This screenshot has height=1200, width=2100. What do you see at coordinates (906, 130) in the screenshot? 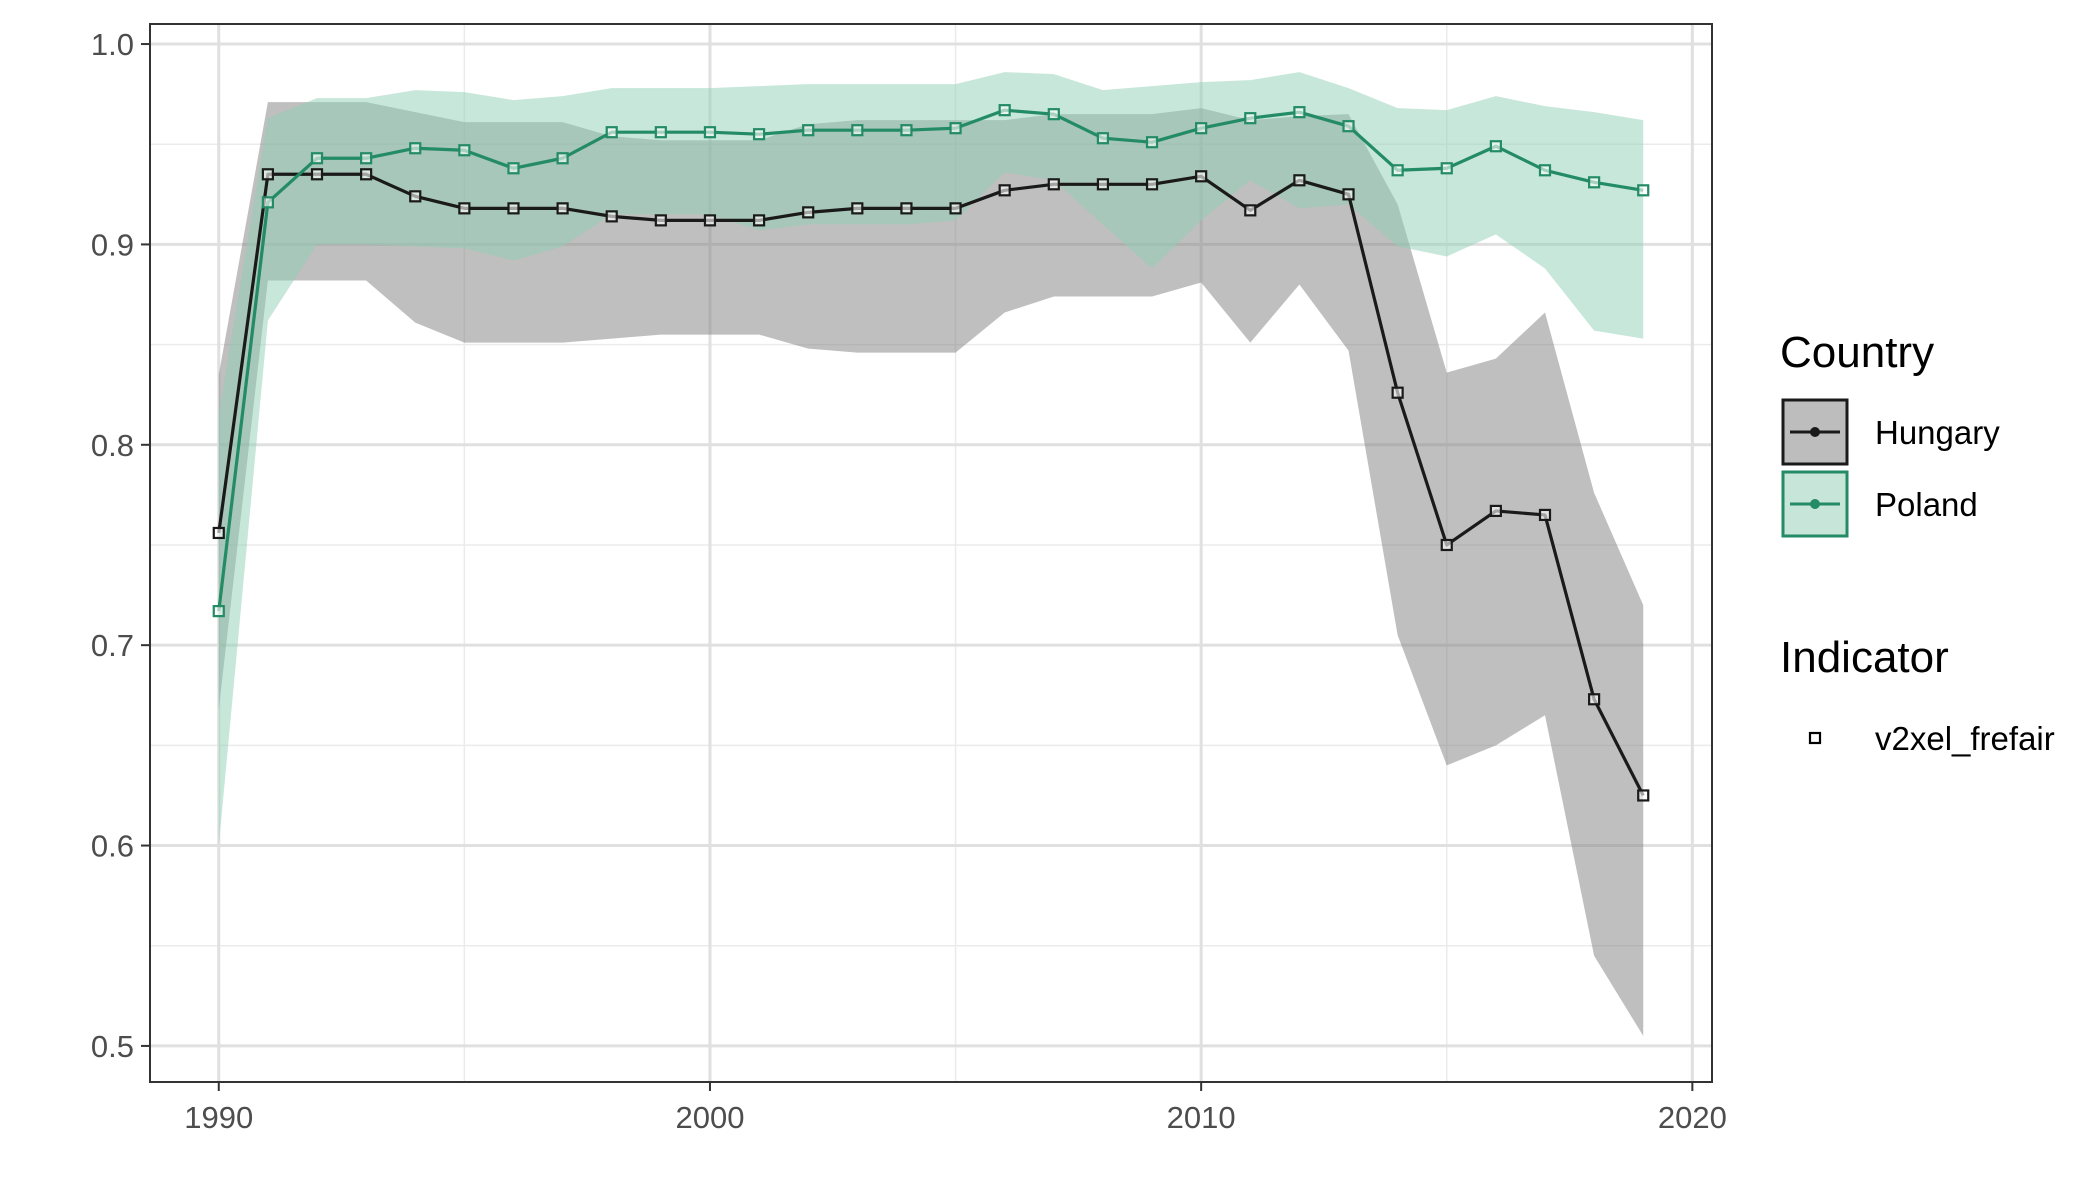
I see `point-poland-2004` at bounding box center [906, 130].